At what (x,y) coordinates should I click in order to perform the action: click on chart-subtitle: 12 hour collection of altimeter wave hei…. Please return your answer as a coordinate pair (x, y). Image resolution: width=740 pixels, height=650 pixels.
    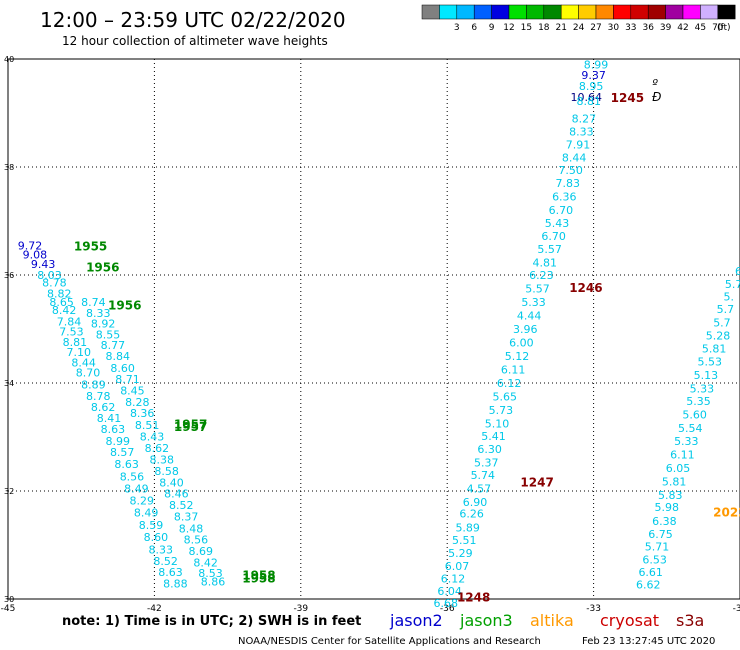
    Looking at the image, I should click on (195, 41).